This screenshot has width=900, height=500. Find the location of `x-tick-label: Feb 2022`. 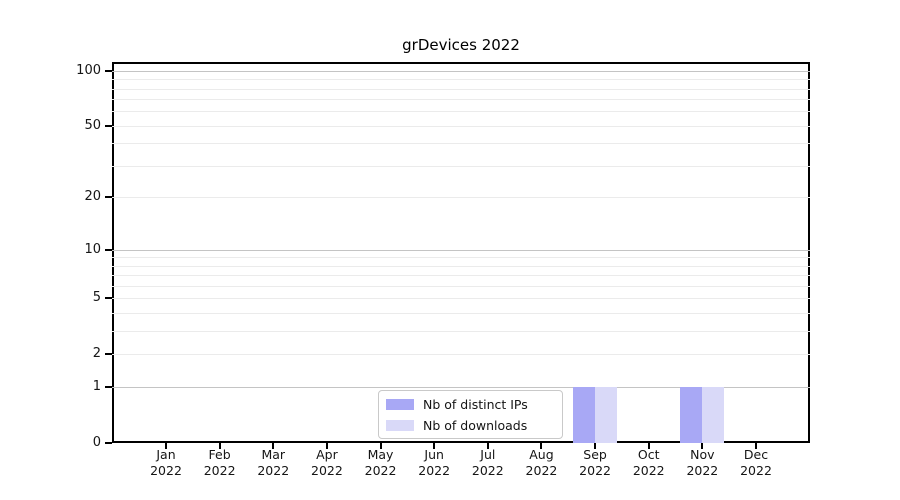

x-tick-label: Feb 2022 is located at coordinates (219, 462).